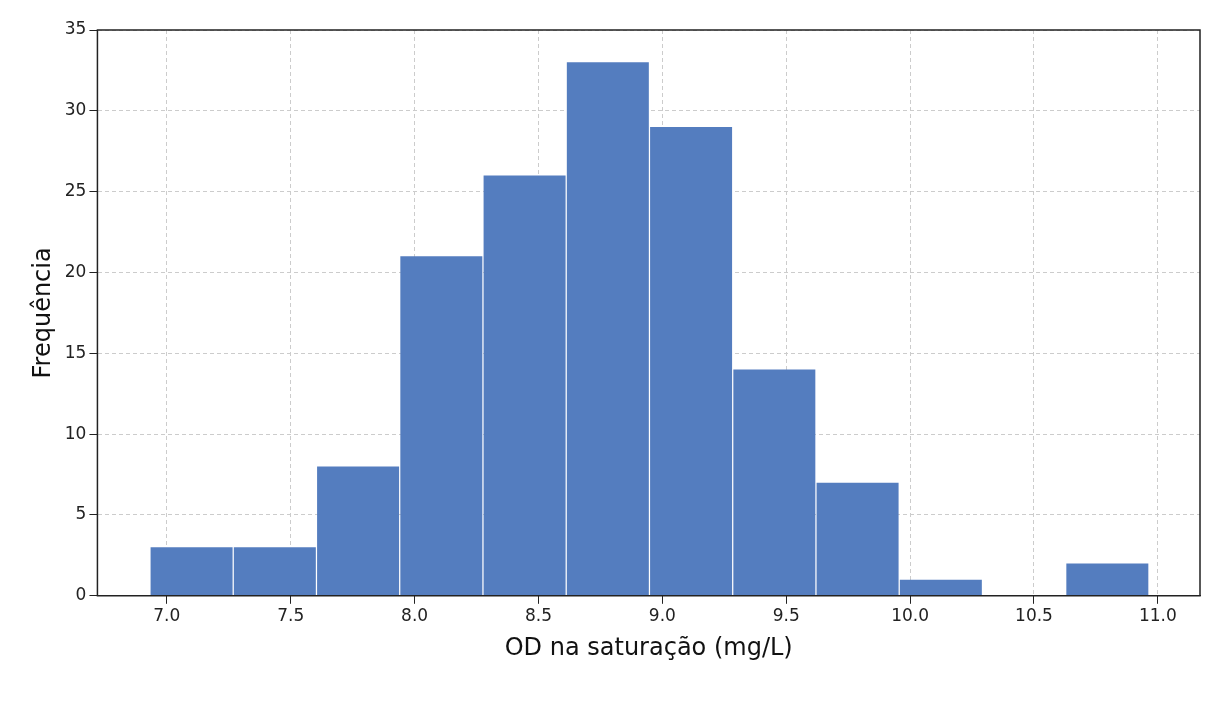  I want to click on y-tick-label: 35, so click(75, 28).